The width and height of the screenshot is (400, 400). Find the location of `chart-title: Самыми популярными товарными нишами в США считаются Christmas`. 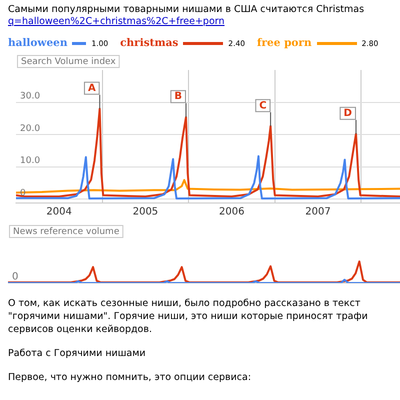

chart-title: Самыми популярными товарными нишами в США считаются Christmas is located at coordinates (187, 9).